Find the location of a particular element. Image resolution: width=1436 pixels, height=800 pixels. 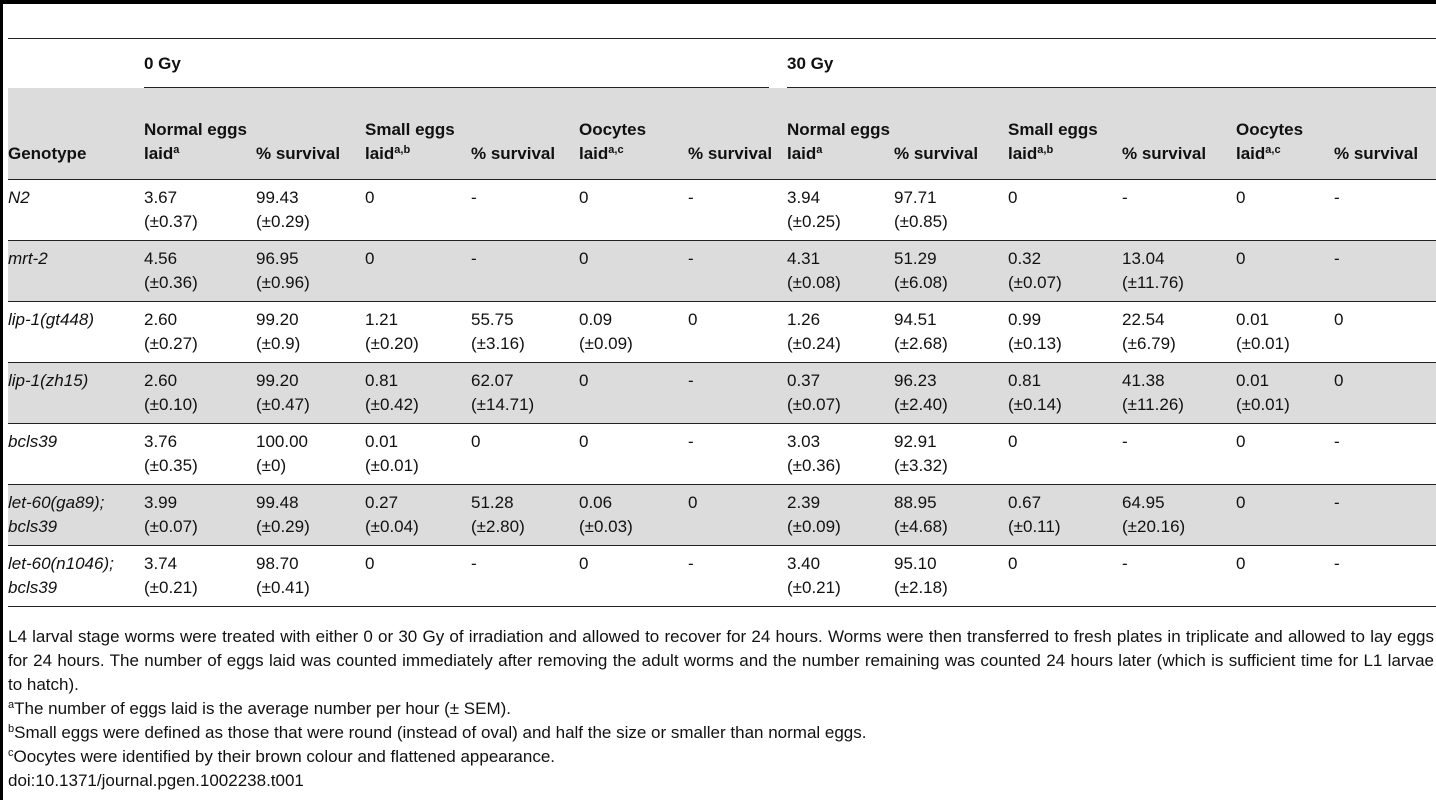

value-cell: 0.99 (±0.13) is located at coordinates (1065, 331).